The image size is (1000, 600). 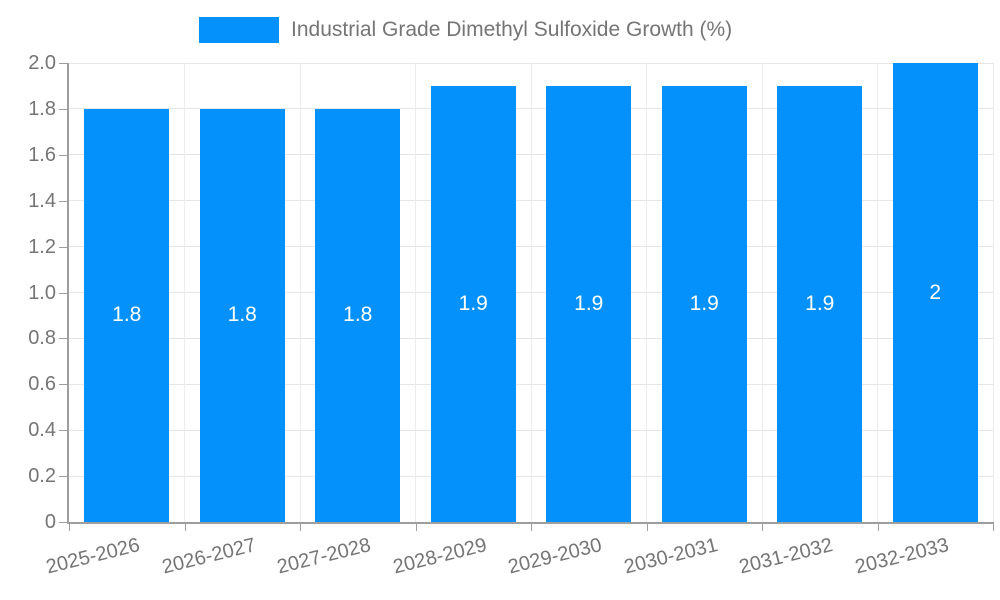 What do you see at coordinates (42, 108) in the screenshot?
I see `y-axis-tick-label: 1.8` at bounding box center [42, 108].